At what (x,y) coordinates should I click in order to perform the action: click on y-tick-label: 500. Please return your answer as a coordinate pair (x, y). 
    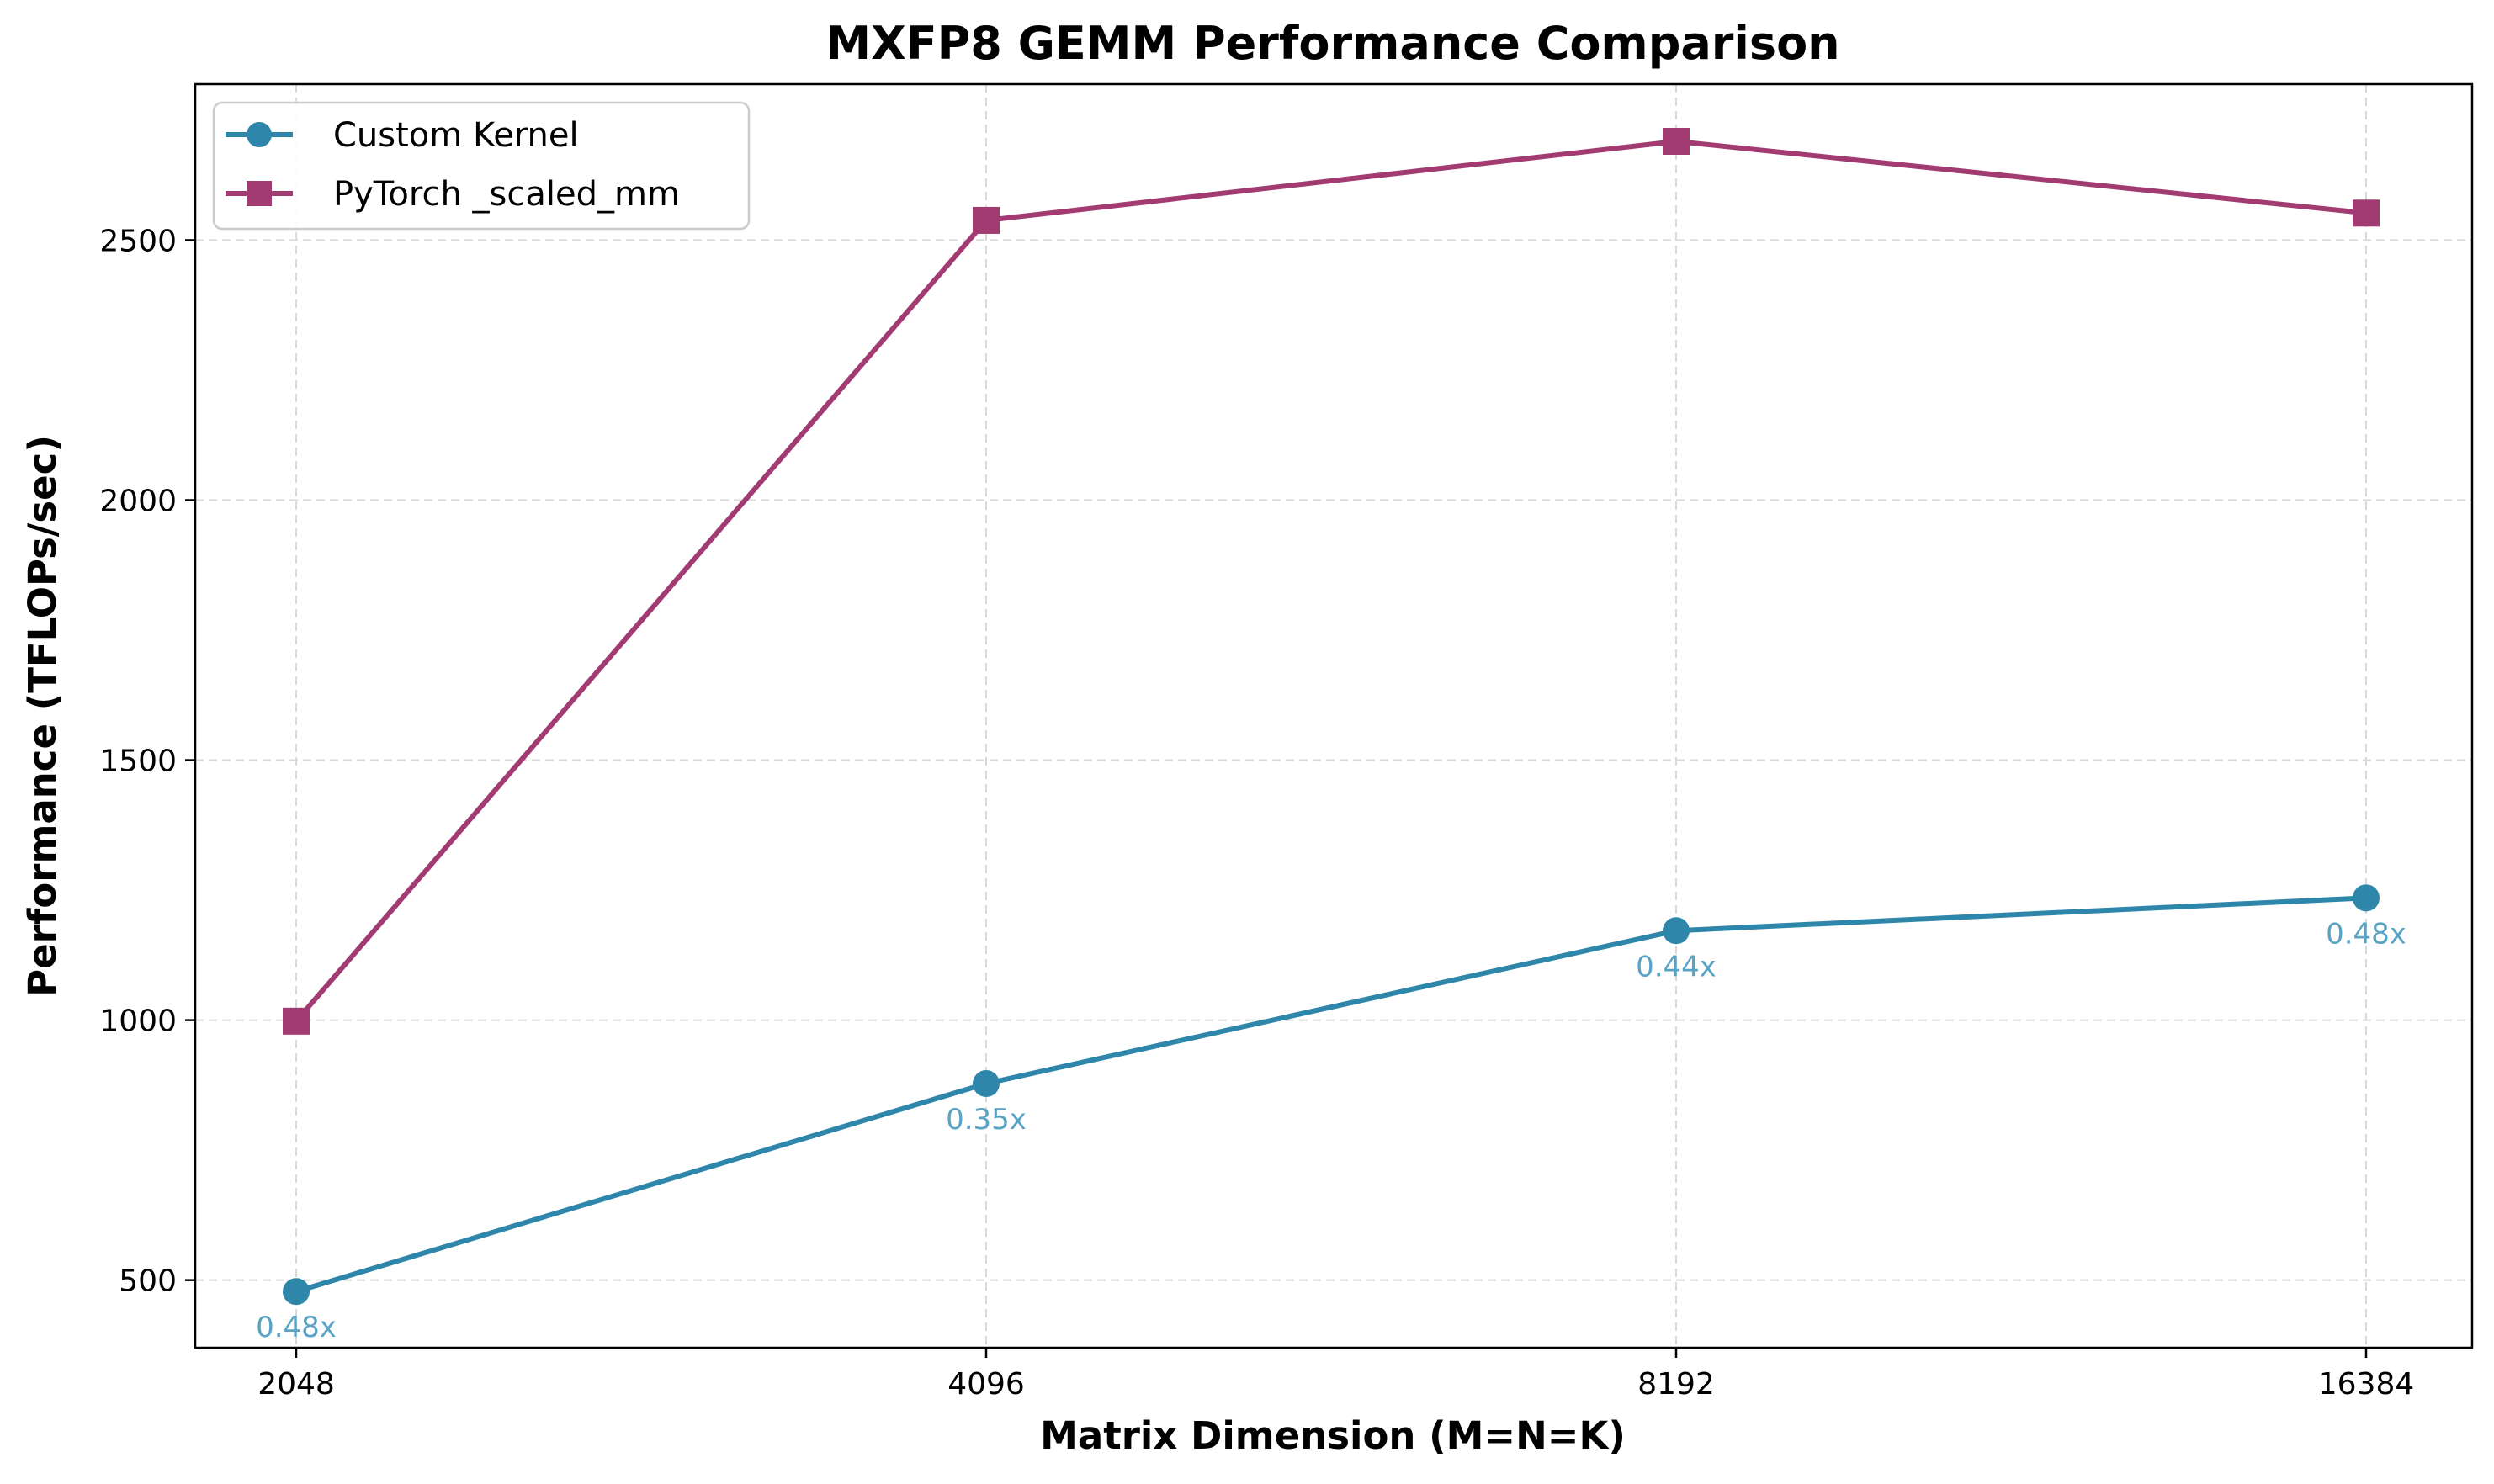
    Looking at the image, I should click on (148, 1281).